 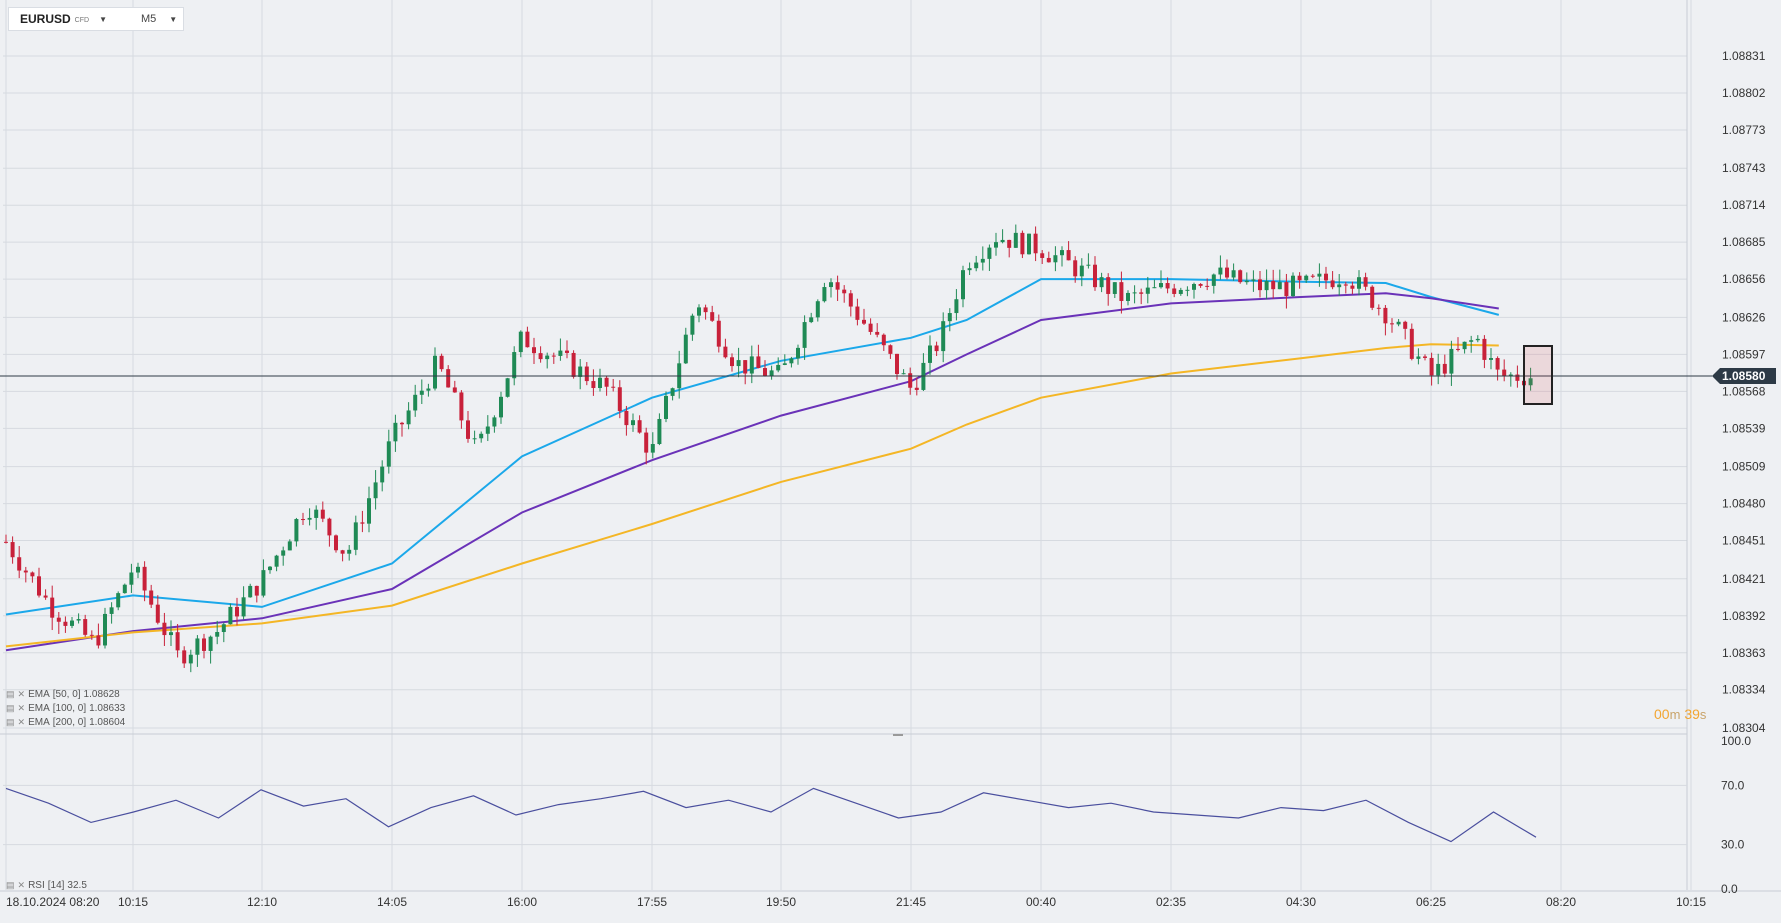 I want to click on indicator-legend-rsi: ▤ ✕ RSI [14] 32.5, so click(x=46, y=885).